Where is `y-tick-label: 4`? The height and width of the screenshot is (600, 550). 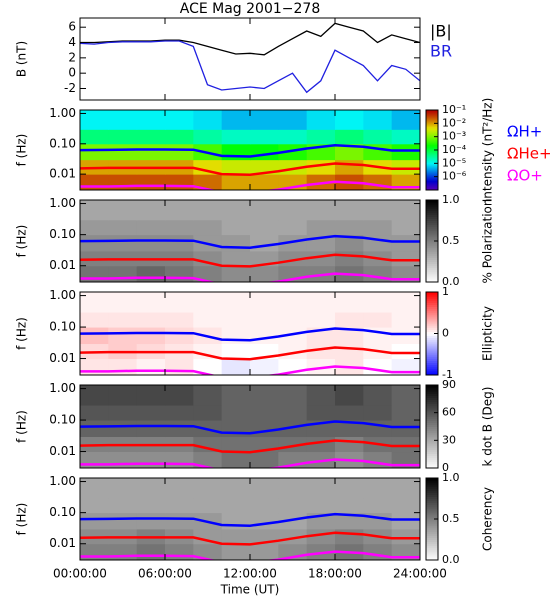 y-tick-label: 4 is located at coordinates (72, 42).